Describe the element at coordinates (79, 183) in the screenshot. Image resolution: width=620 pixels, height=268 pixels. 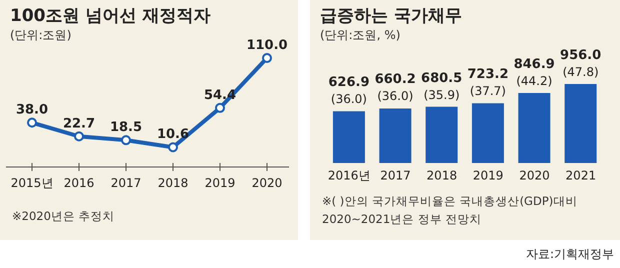
I see `x-tick-label: 2016` at that location.